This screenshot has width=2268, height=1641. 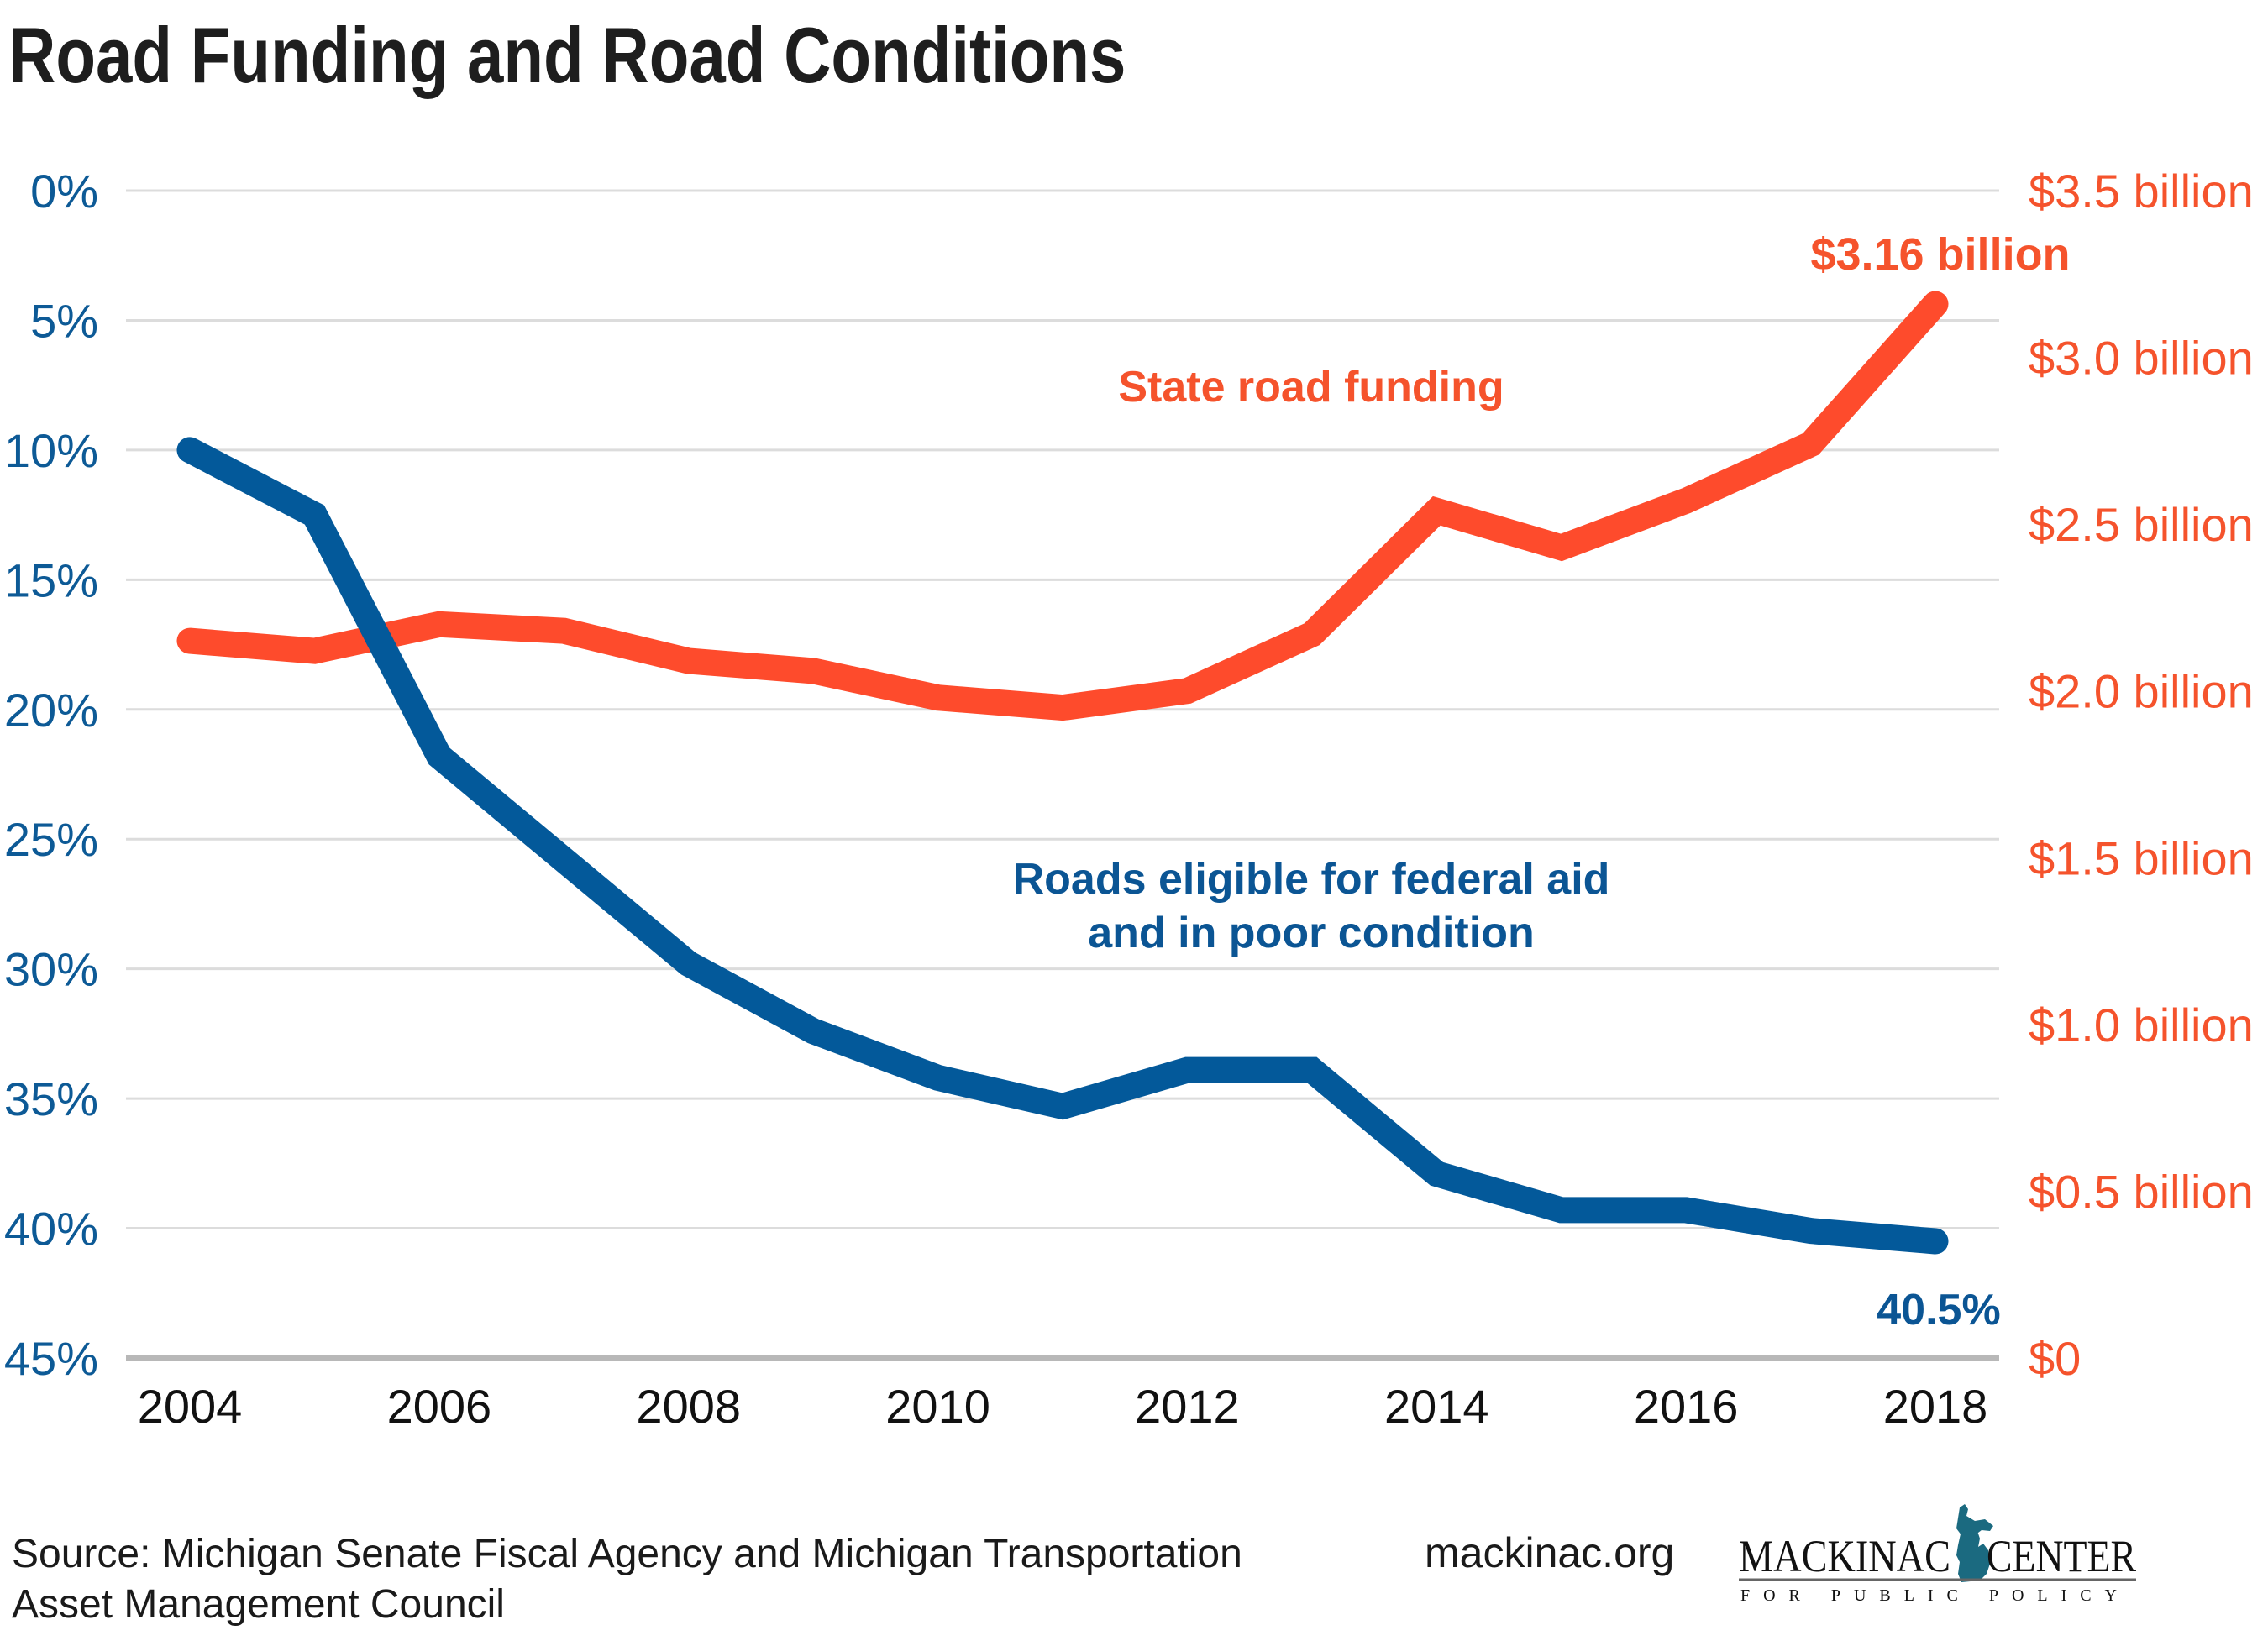 I want to click on right-axis-tick-label: $3.0 billion, so click(x=2141, y=359).